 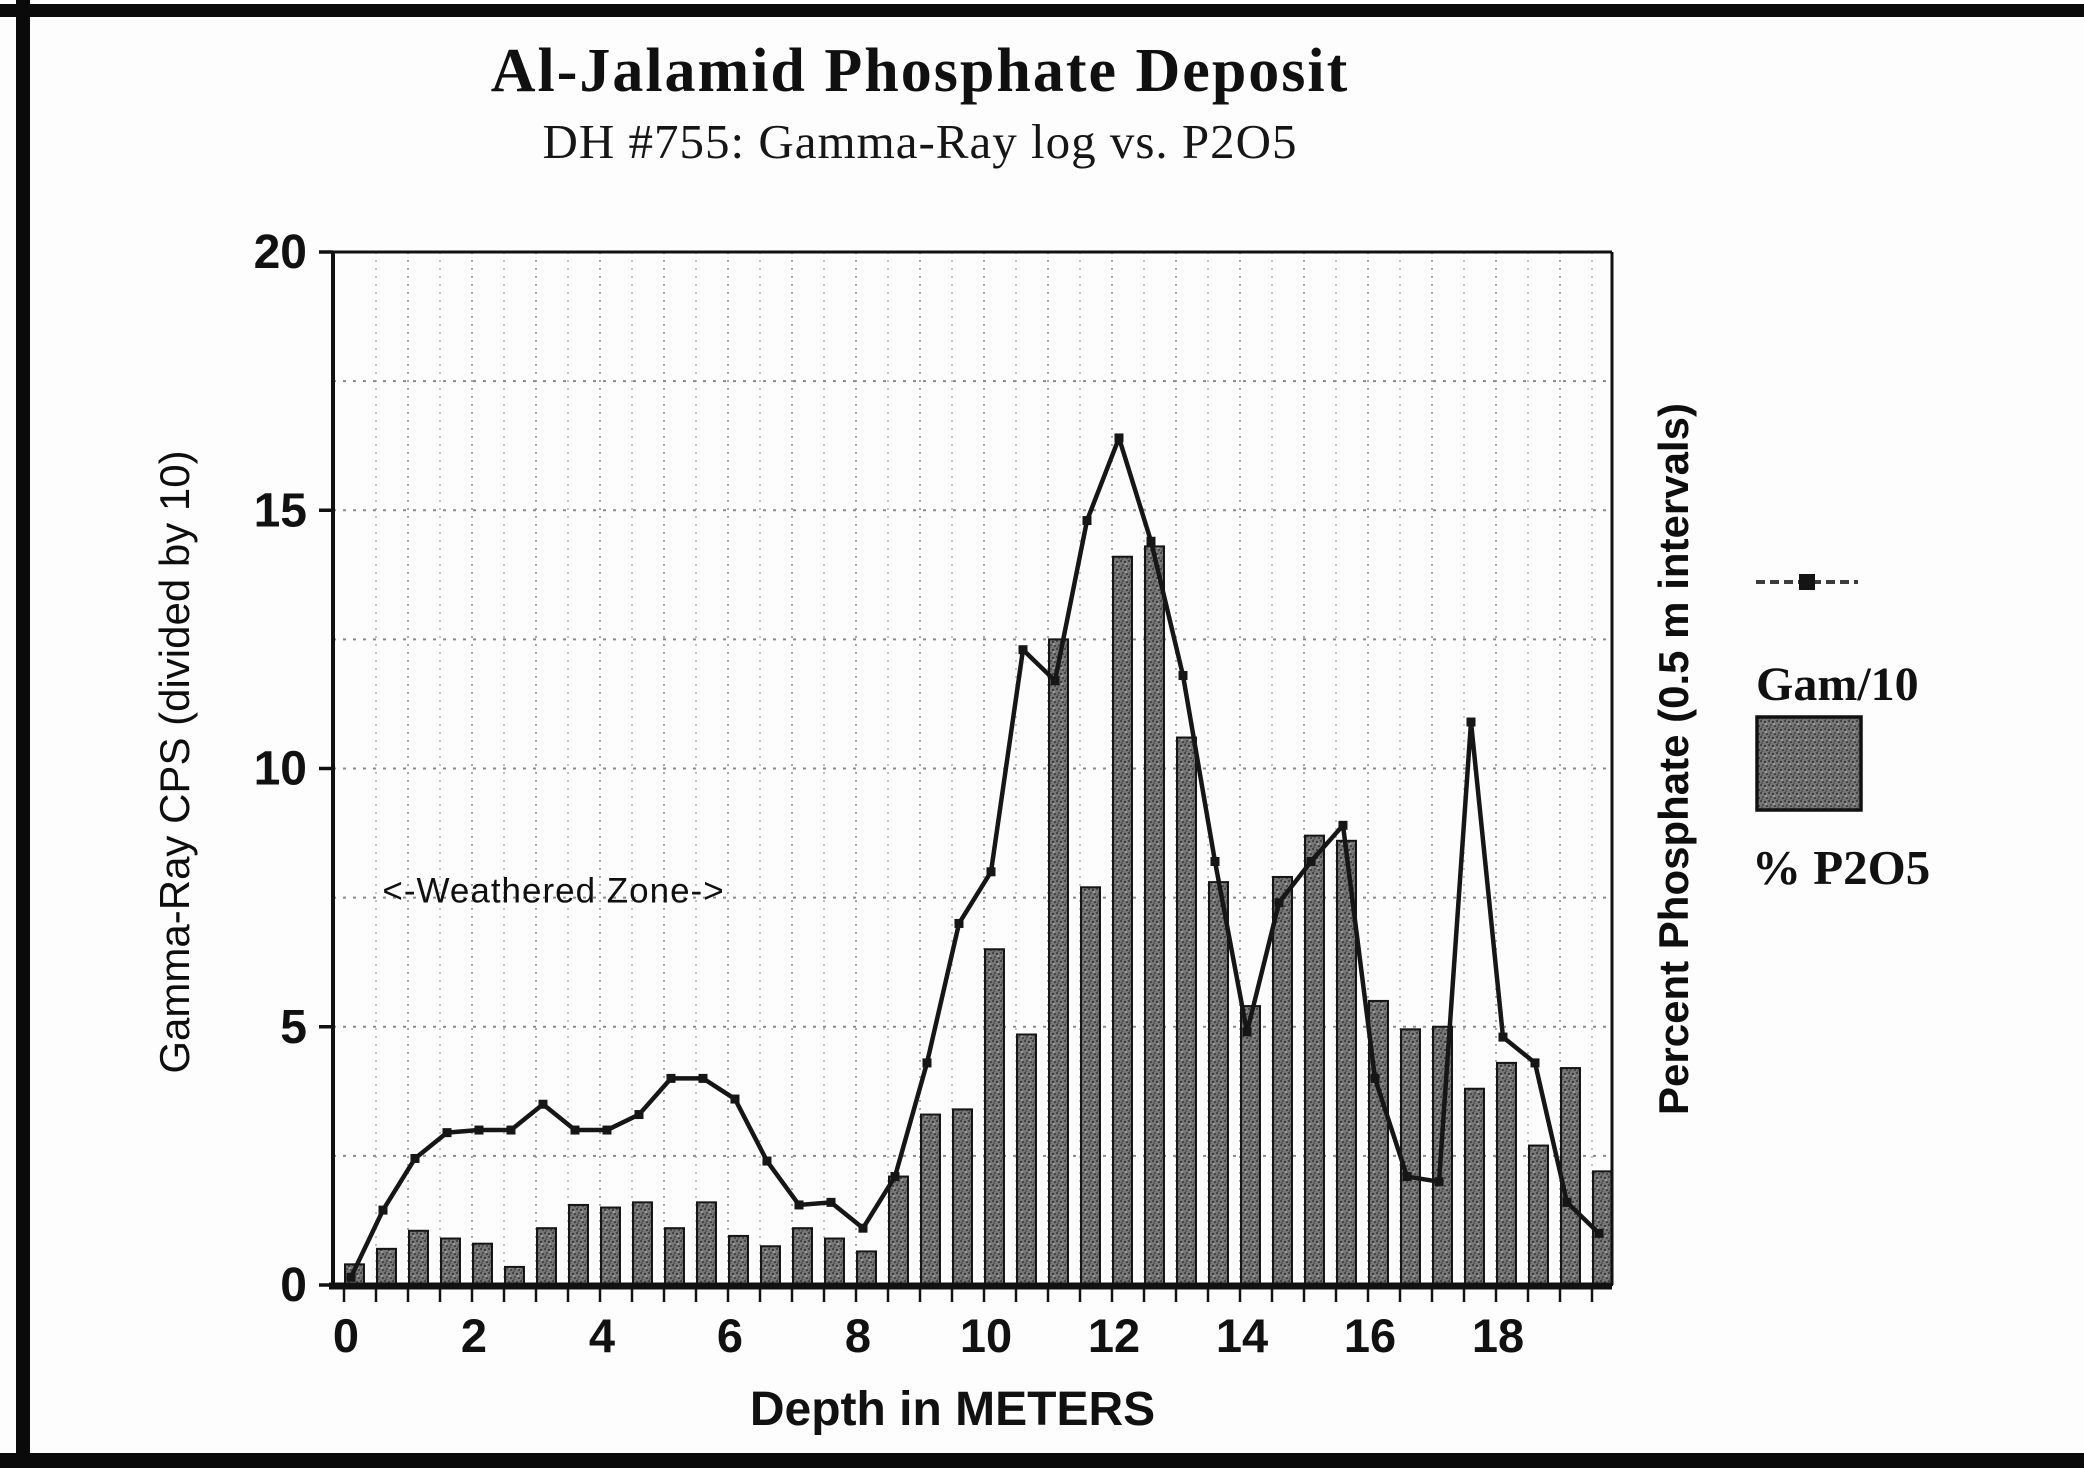 What do you see at coordinates (986, 1335) in the screenshot?
I see `x-tick-label: 10` at bounding box center [986, 1335].